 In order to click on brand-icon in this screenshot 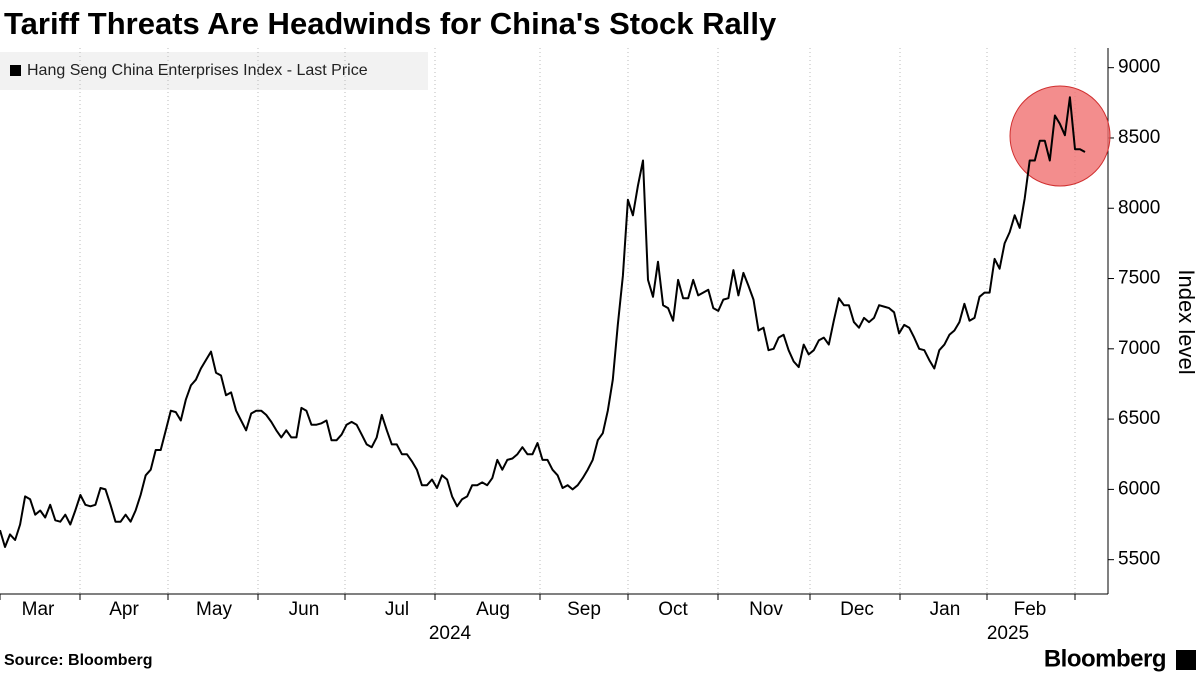, I will do `click(1186, 660)`.